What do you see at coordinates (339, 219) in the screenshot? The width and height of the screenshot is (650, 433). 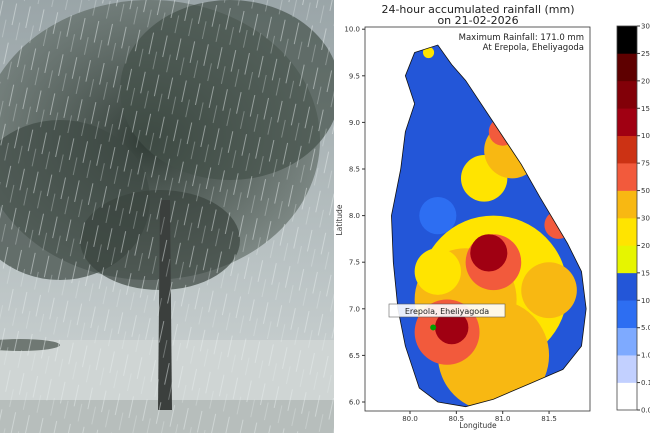 I see `y-axis-label: Latitude` at bounding box center [339, 219].